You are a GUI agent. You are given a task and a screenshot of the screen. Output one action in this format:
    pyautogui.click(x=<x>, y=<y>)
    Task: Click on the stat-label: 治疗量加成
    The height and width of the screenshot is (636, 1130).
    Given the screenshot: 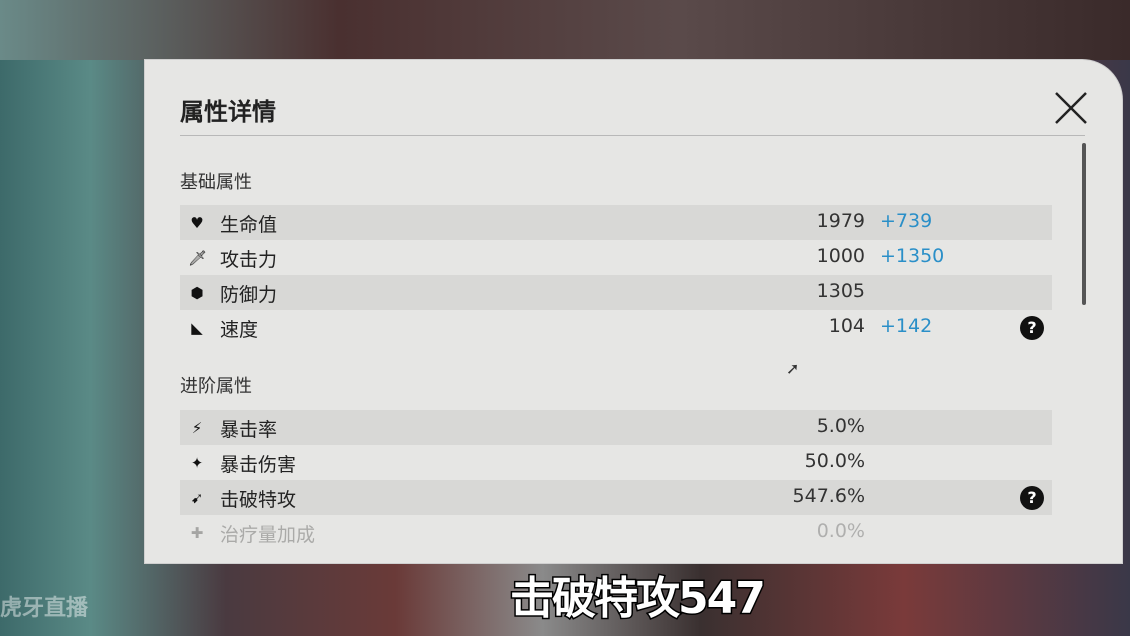 What is the action you would take?
    pyautogui.click(x=268, y=533)
    